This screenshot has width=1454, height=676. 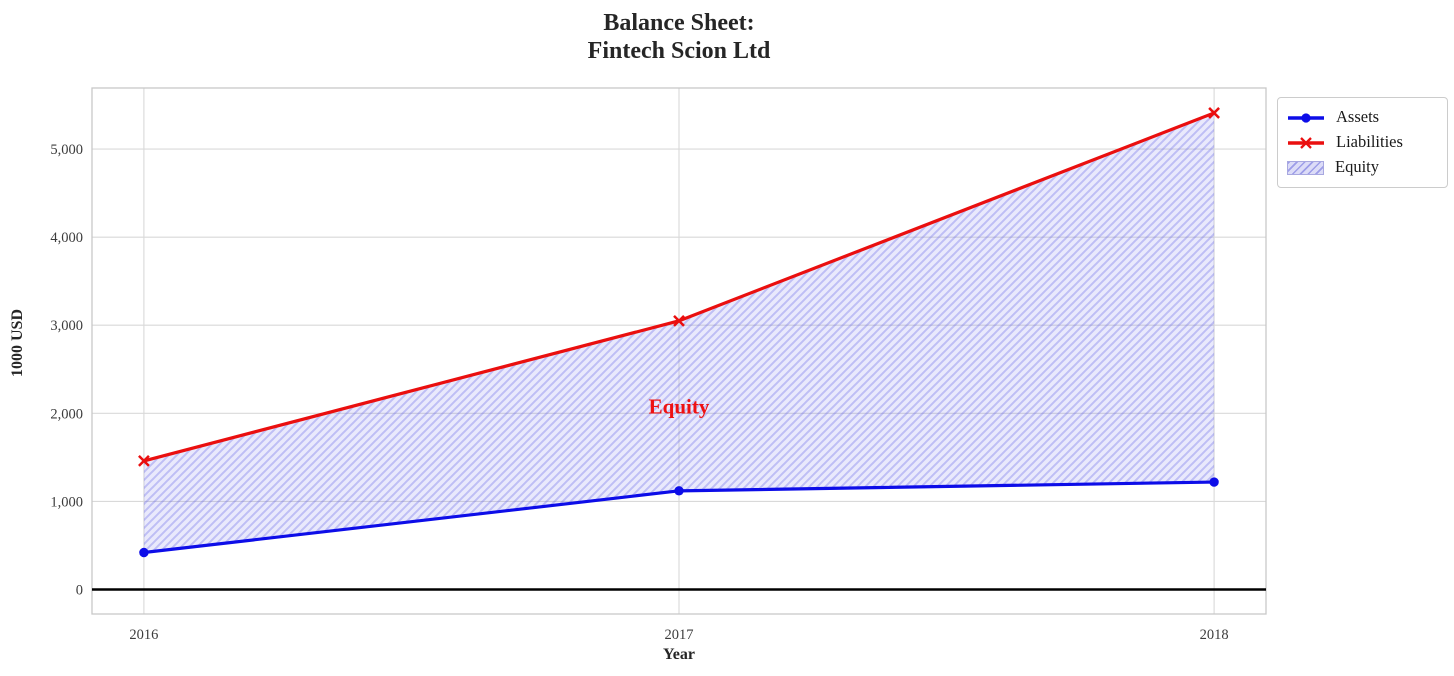 I want to click on legend-item-equity: Equity, so click(x=1362, y=167).